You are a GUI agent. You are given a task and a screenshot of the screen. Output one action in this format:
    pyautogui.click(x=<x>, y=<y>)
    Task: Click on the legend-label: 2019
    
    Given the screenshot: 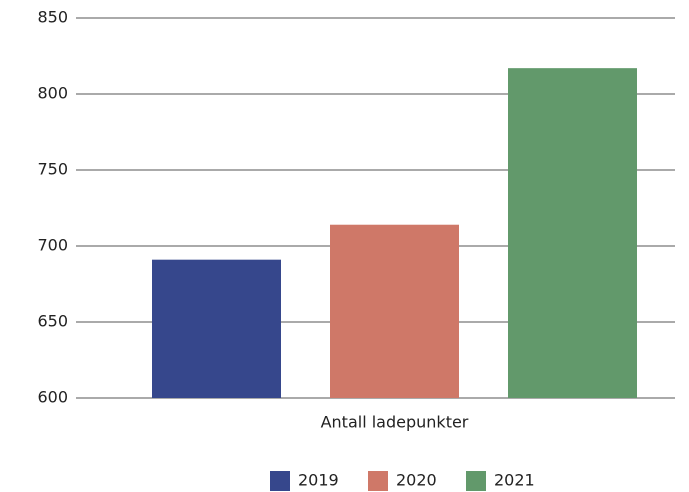 What is the action you would take?
    pyautogui.click(x=318, y=480)
    